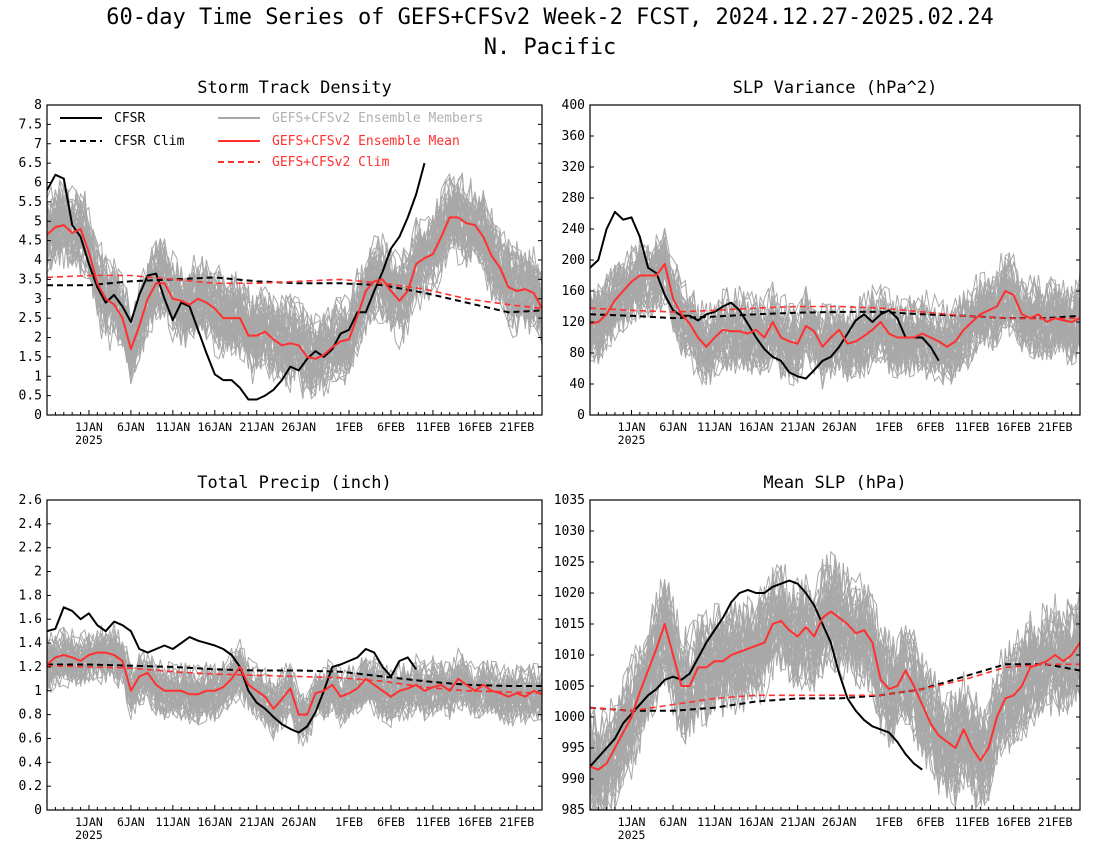 This screenshot has width=1100, height=850. I want to click on y-tick-label: 320, so click(573, 167).